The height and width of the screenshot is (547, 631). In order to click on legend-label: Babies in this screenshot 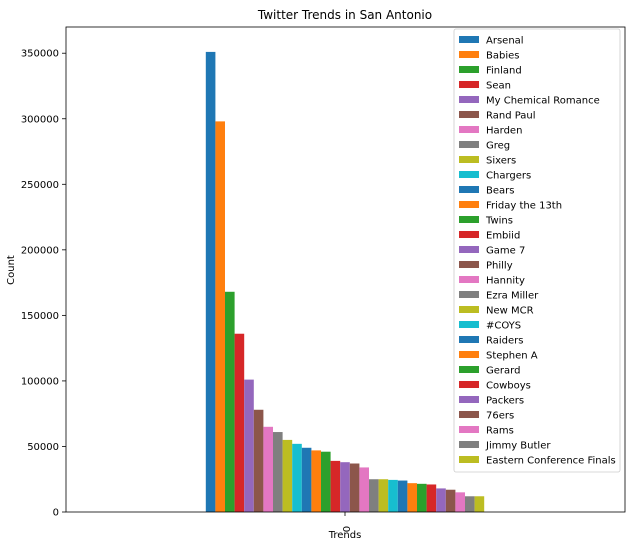, I will do `click(502, 56)`.